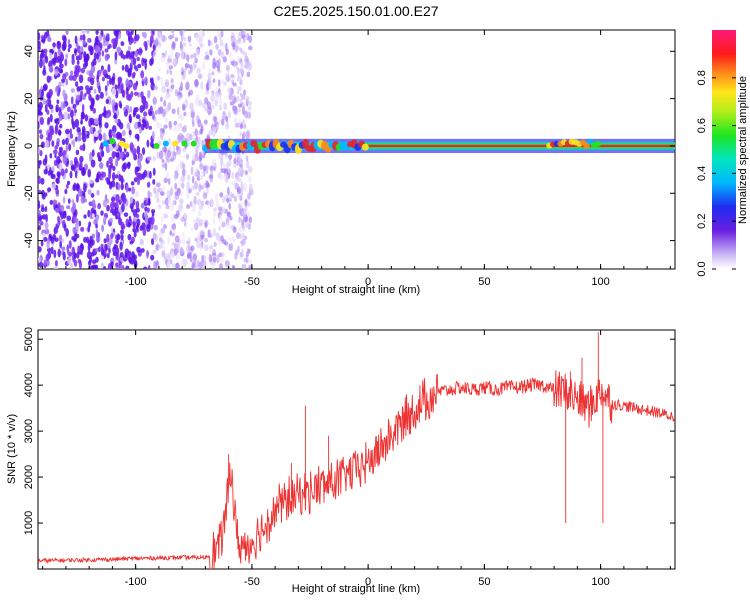 This screenshot has width=750, height=600. I want to click on colorbar-gradient, so click(724, 149).